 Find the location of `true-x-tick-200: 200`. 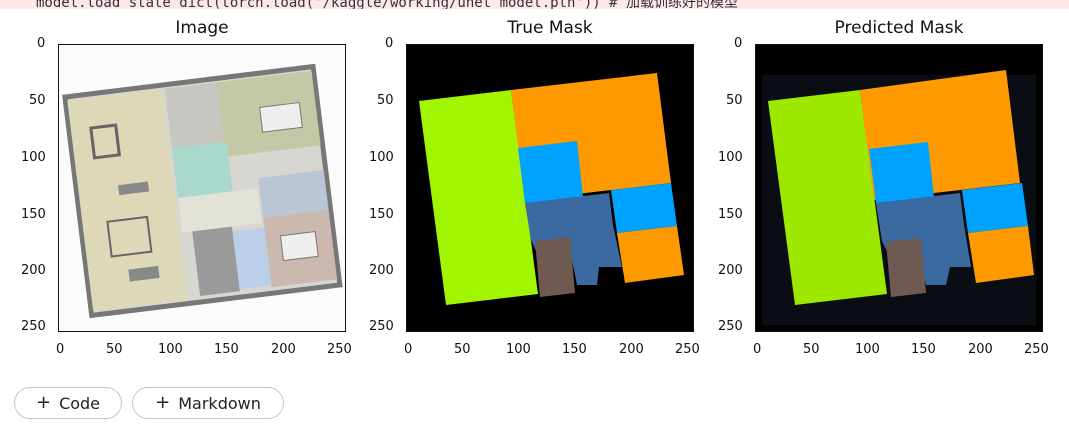

true-x-tick-200: 200 is located at coordinates (631, 349).